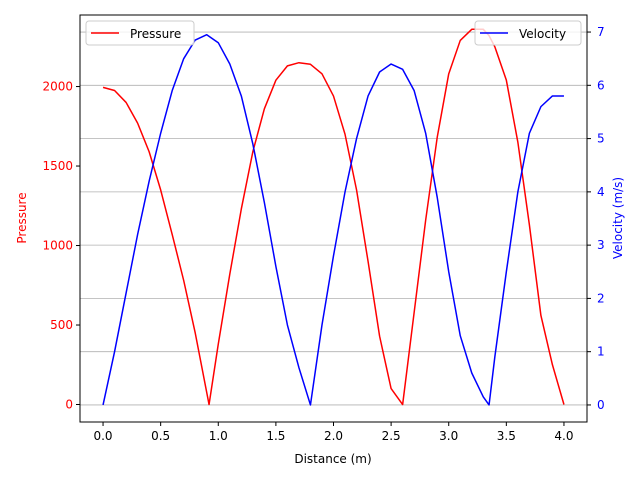 Image resolution: width=640 pixels, height=480 pixels. Describe the element at coordinates (601, 405) in the screenshot. I see `y-right-tick-label: 0` at that location.